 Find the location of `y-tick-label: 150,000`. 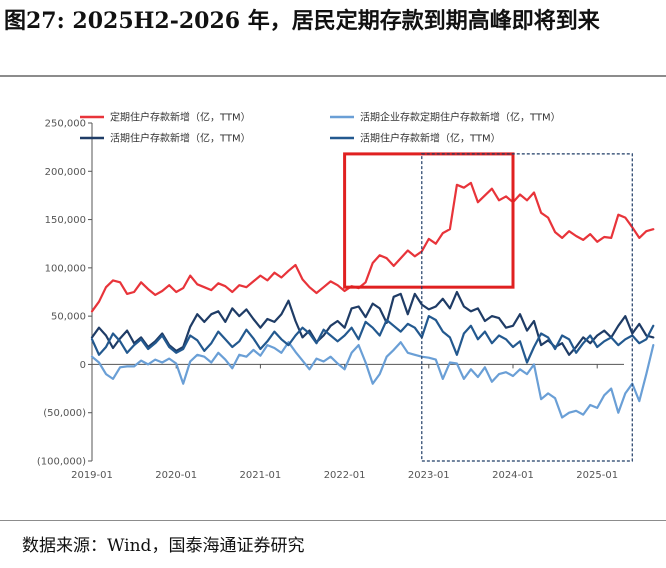

y-tick-label: 150,000 is located at coordinates (65, 220).